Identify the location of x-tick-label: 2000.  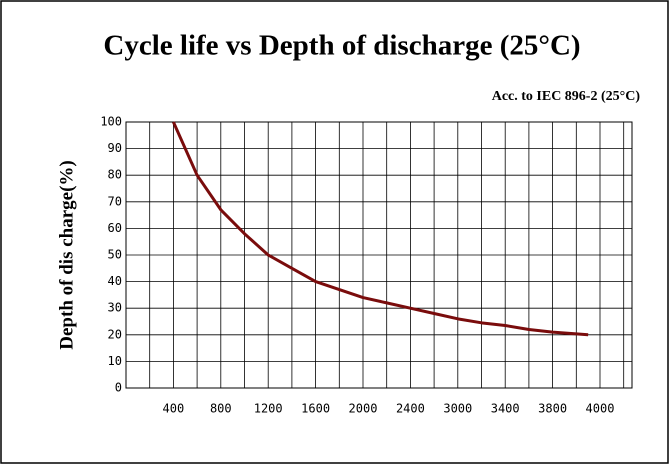
(363, 409).